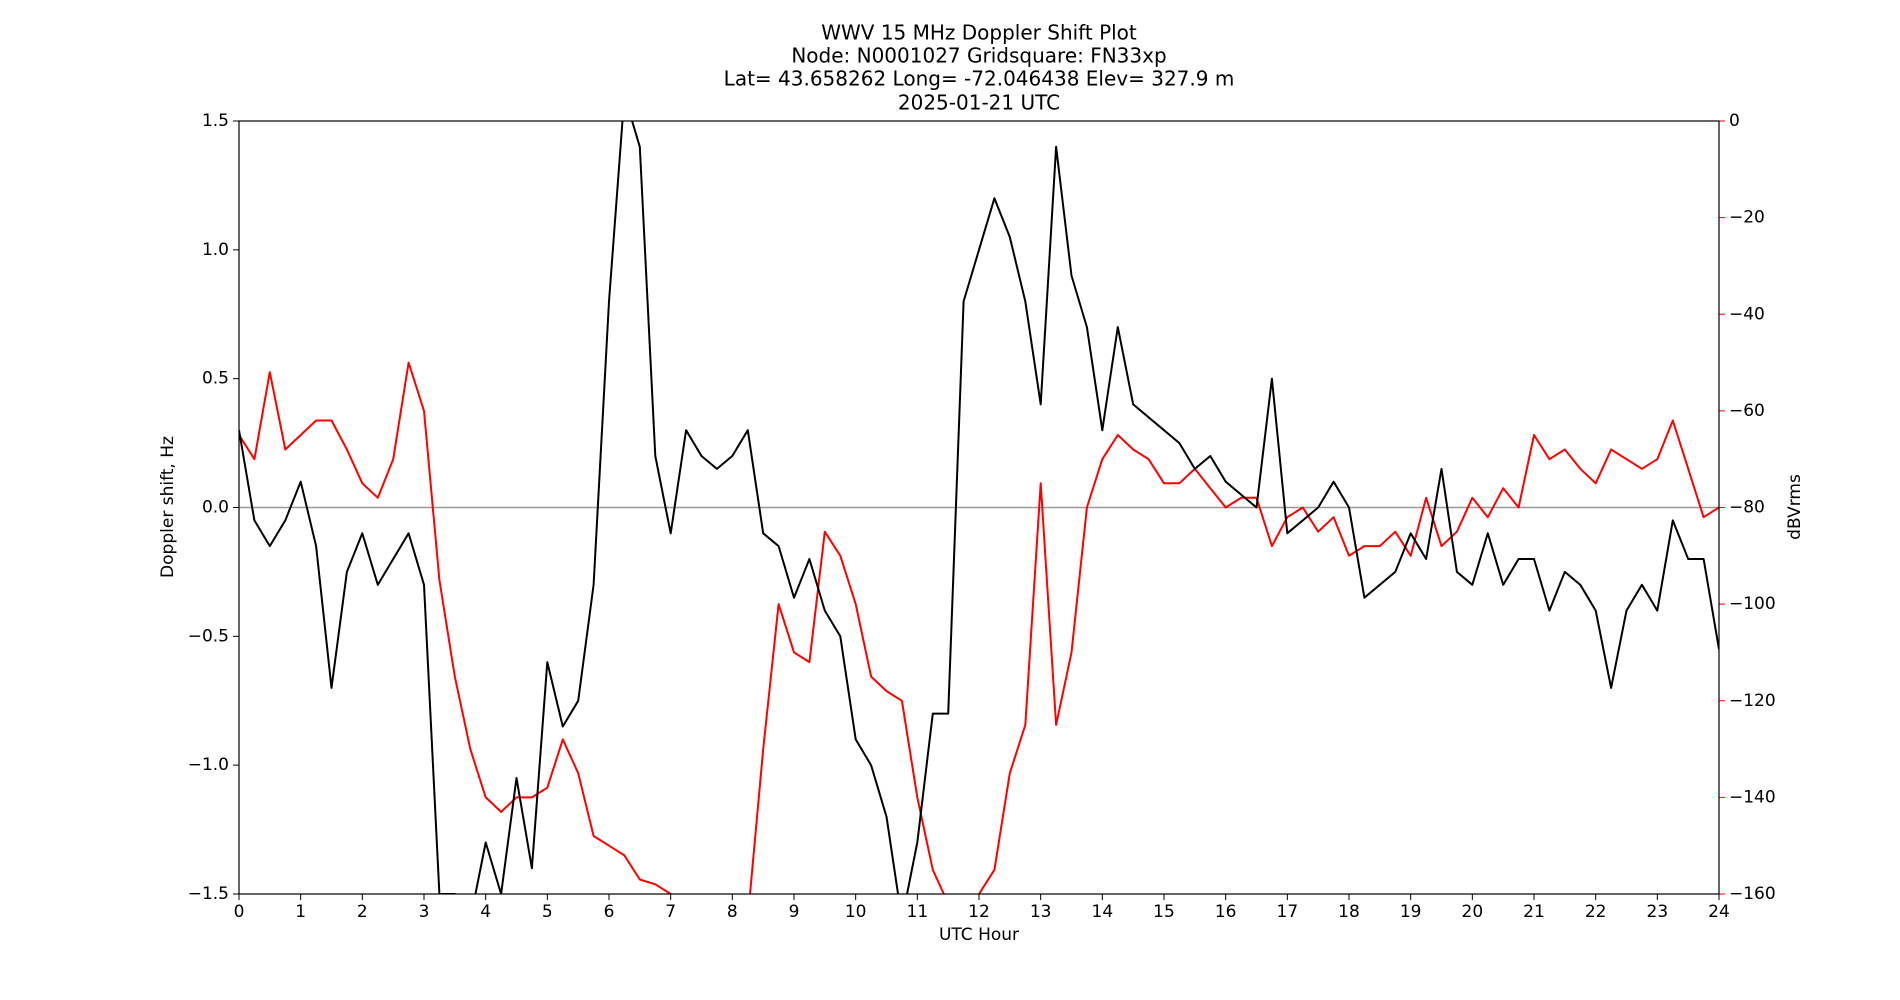 Image resolution: width=1900 pixels, height=1000 pixels. I want to click on x-tick-label: 14, so click(1103, 912).